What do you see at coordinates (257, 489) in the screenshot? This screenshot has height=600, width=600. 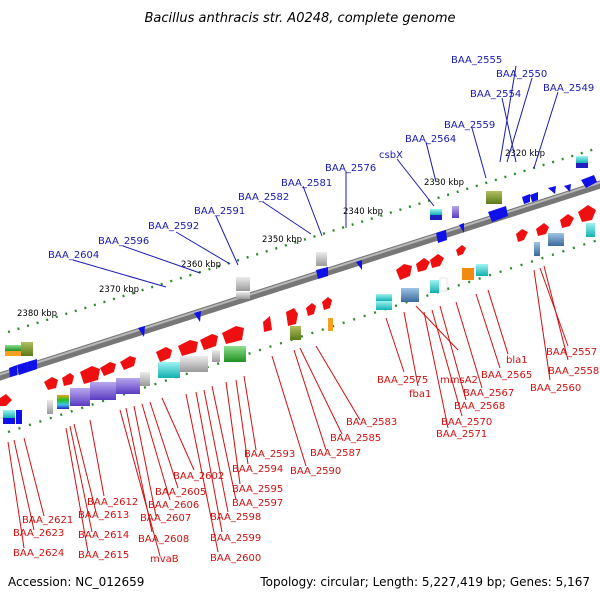 I see `gene-label: BAA_2595` at bounding box center [257, 489].